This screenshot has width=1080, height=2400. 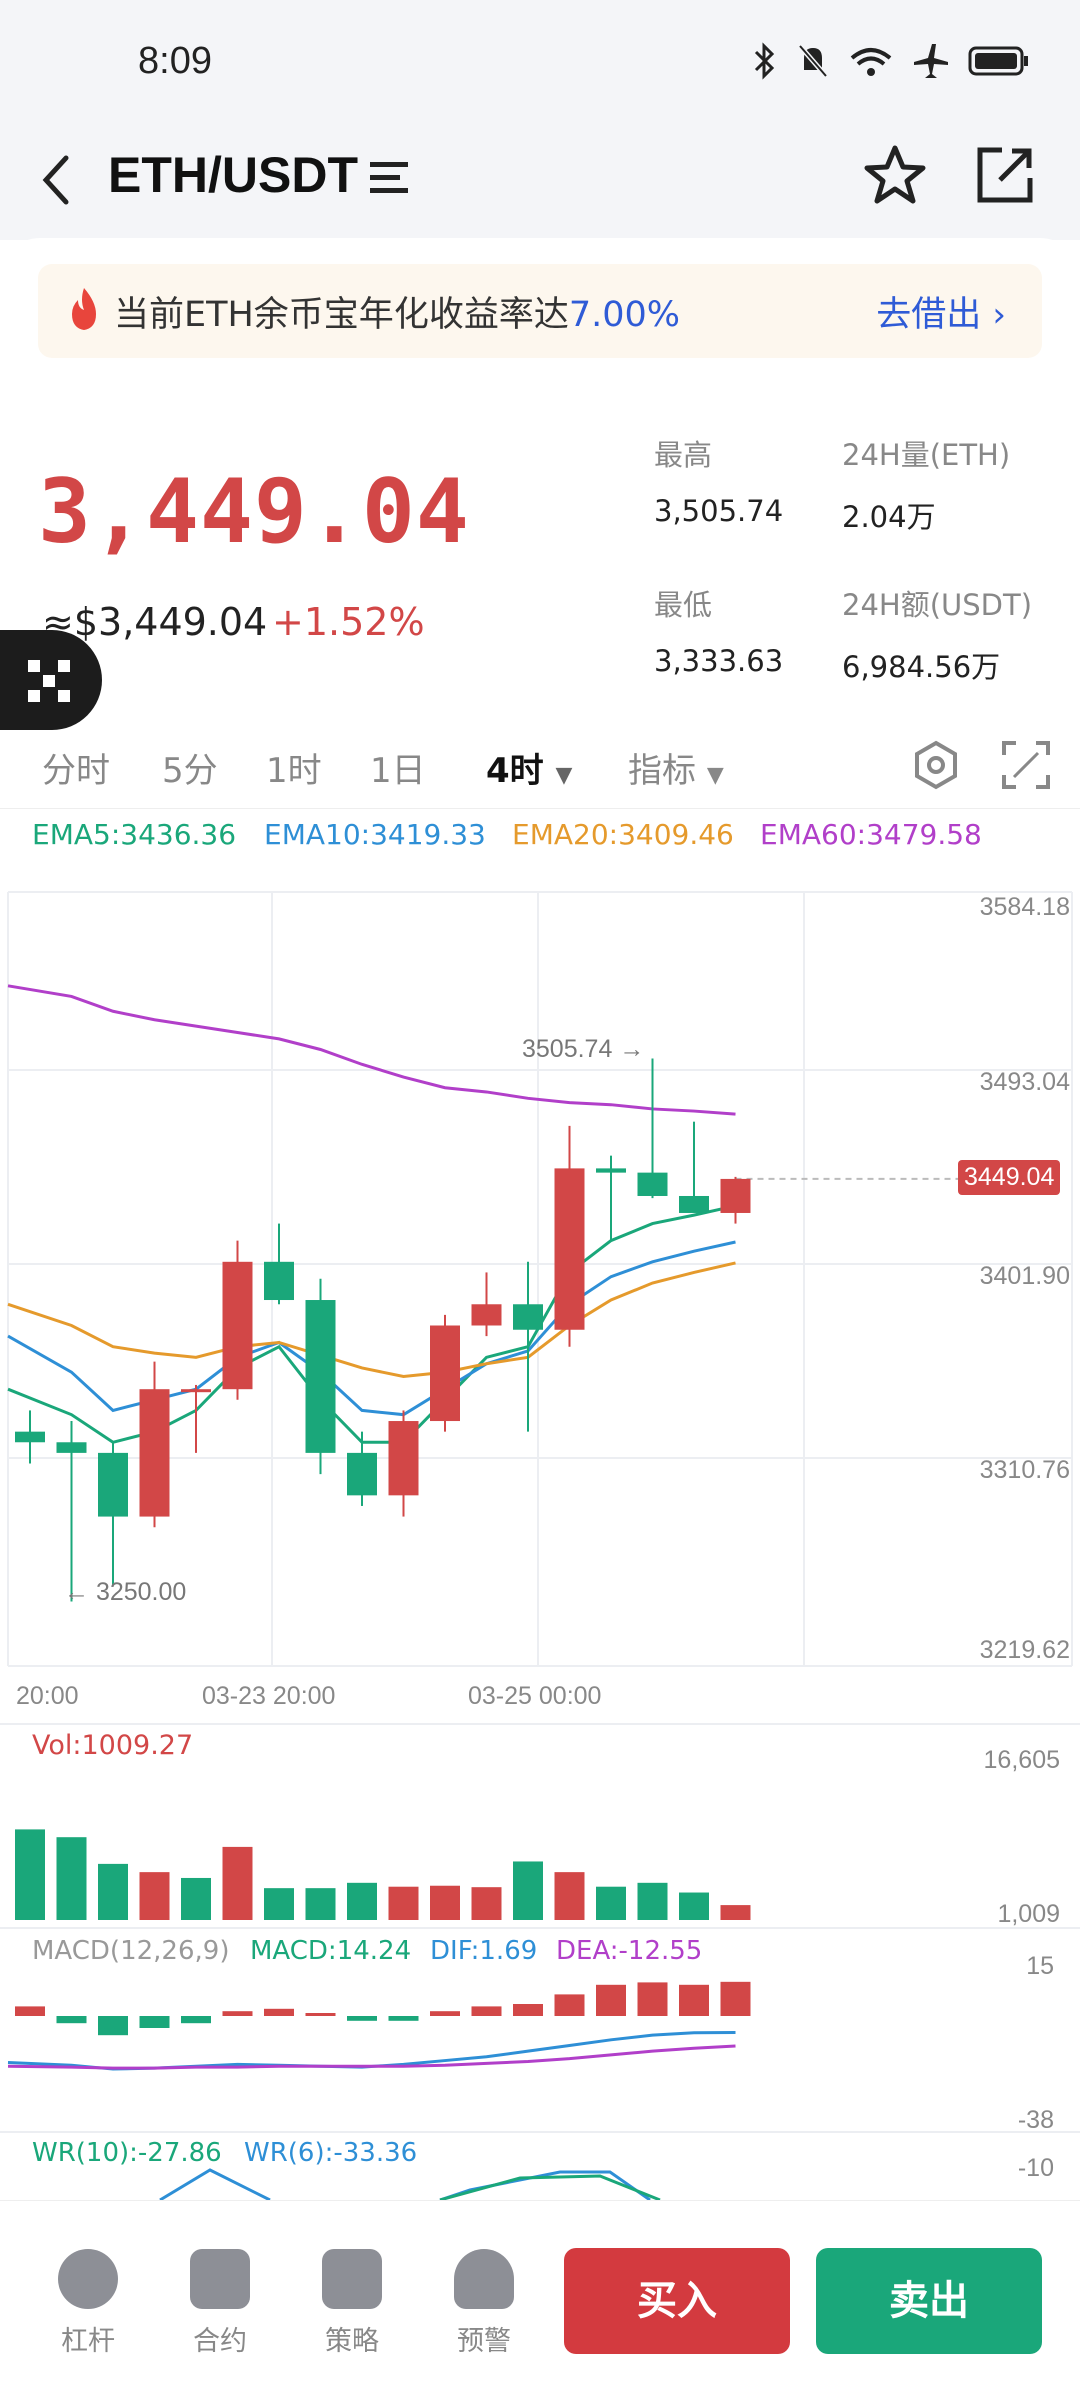 I want to click on airplane-icon, so click(x=931, y=61).